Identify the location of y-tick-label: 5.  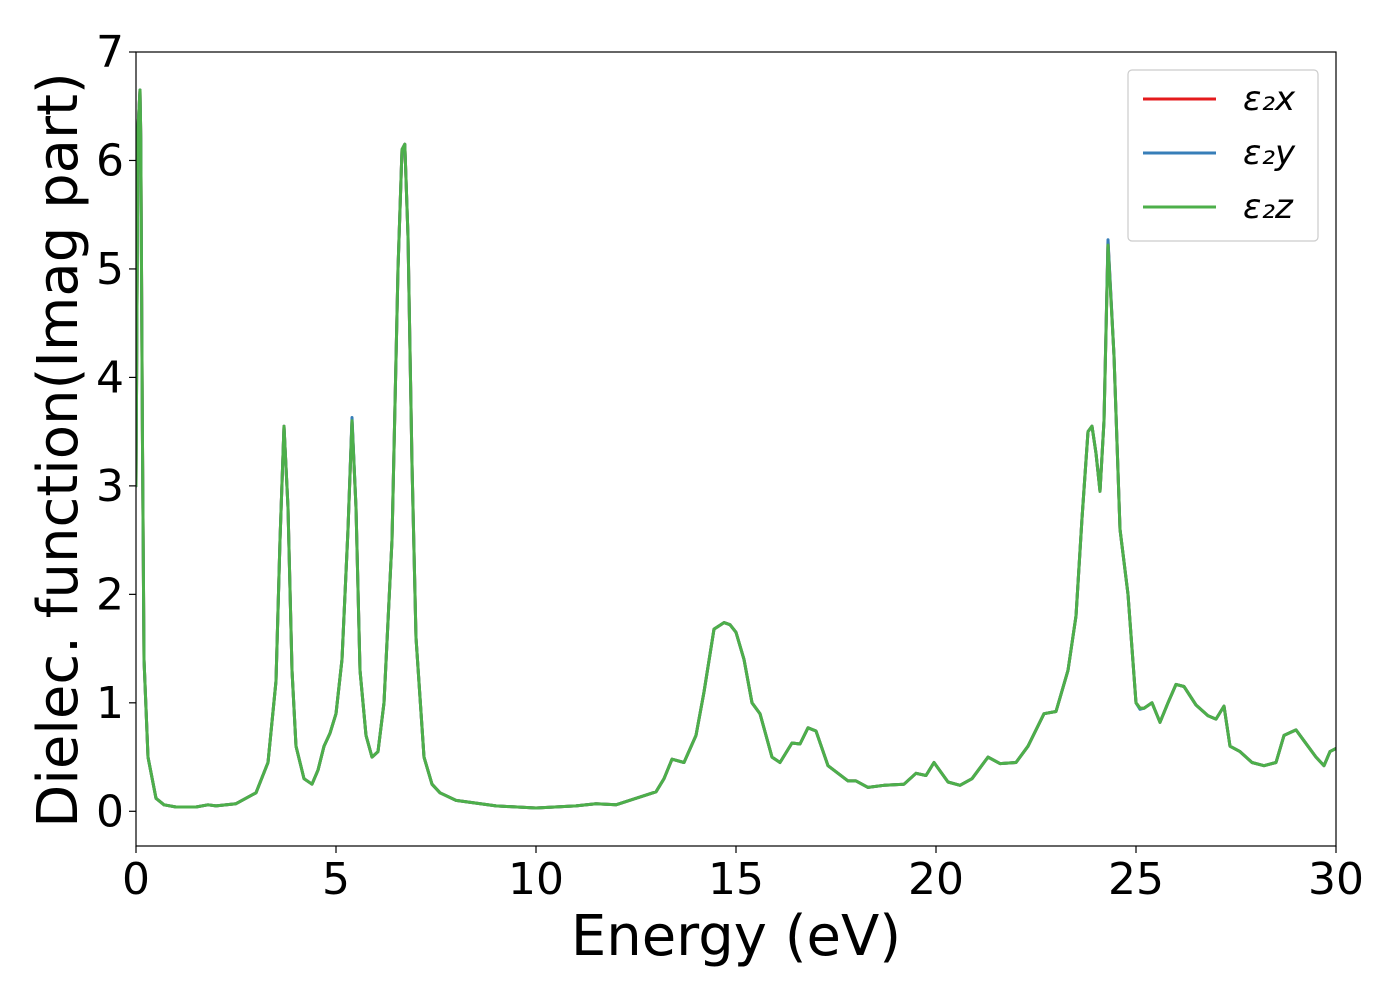
(110, 269).